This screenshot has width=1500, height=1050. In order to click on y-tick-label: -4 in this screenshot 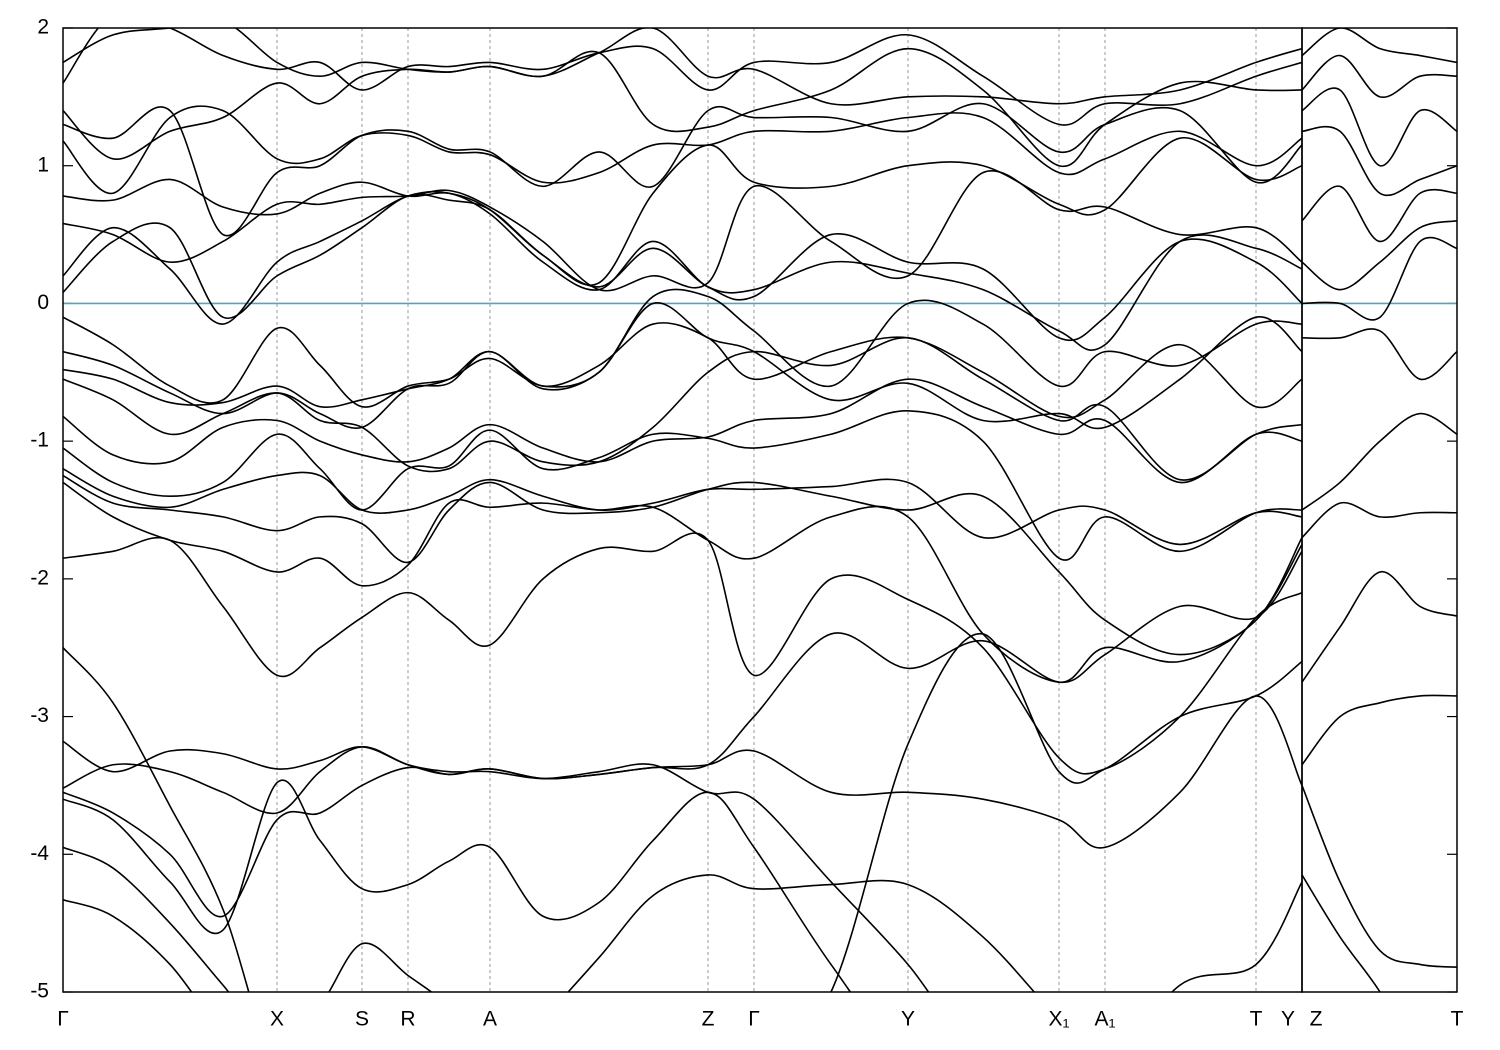, I will do `click(39, 853)`.